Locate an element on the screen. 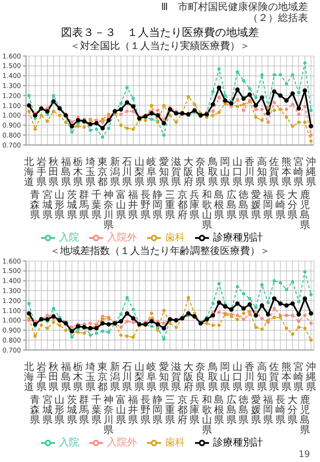 This screenshot has height=462, width=320. text: （２）総括表 is located at coordinates (277, 18).